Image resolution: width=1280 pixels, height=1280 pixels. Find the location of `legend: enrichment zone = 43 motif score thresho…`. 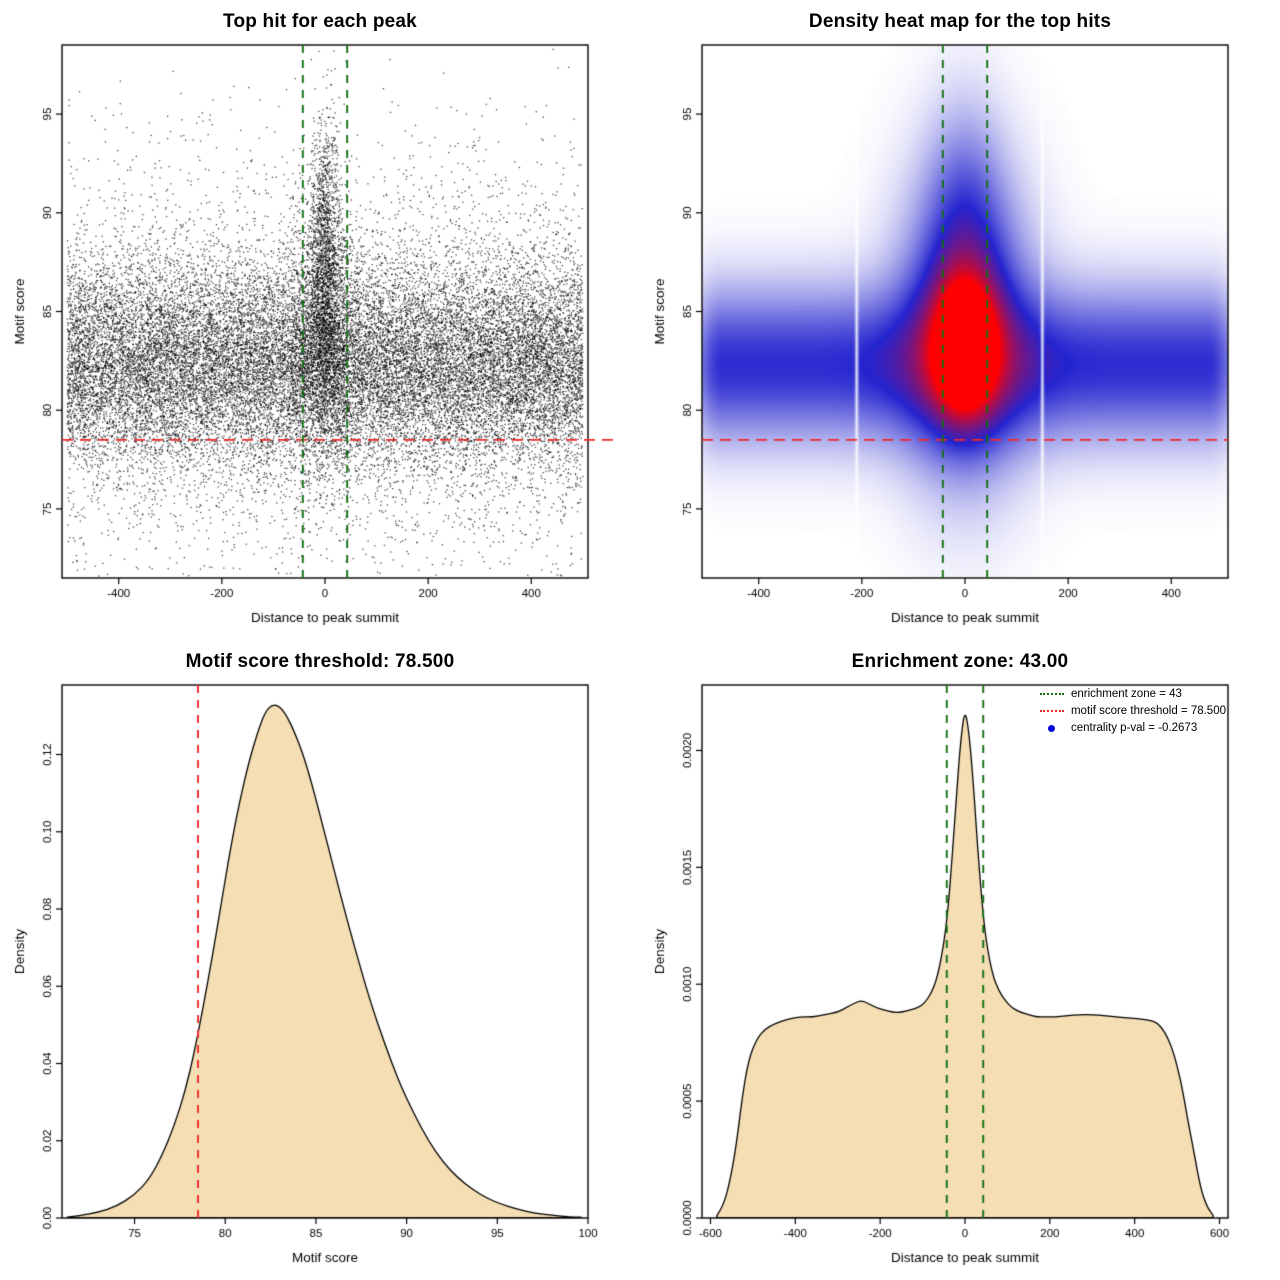

legend: enrichment zone = 43 motif score thresho… is located at coordinates (1132, 711).